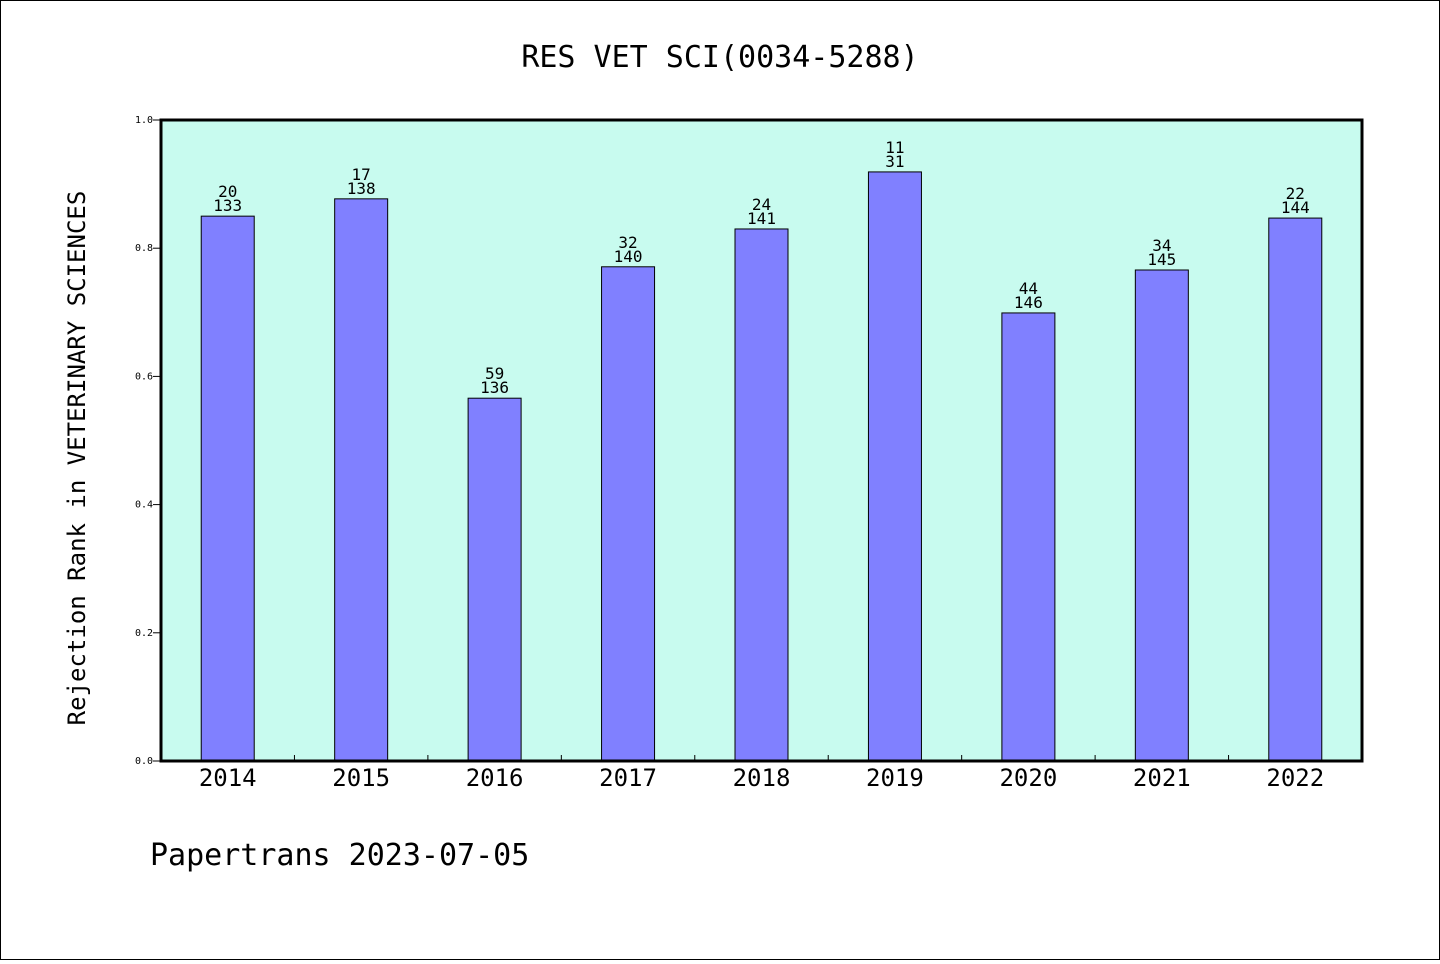 The height and width of the screenshot is (964, 1440). I want to click on y-tick-label: 0.6, so click(144, 376).